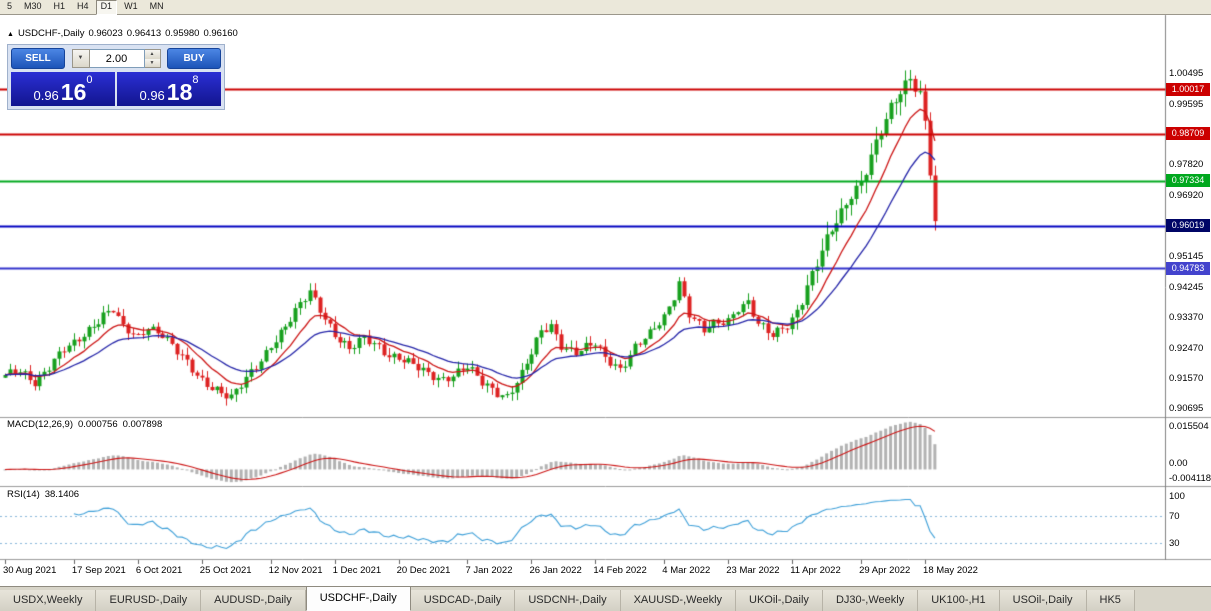 The image size is (1211, 611). I want to click on bid-price-box: 0.96 16 0, so click(63, 89).